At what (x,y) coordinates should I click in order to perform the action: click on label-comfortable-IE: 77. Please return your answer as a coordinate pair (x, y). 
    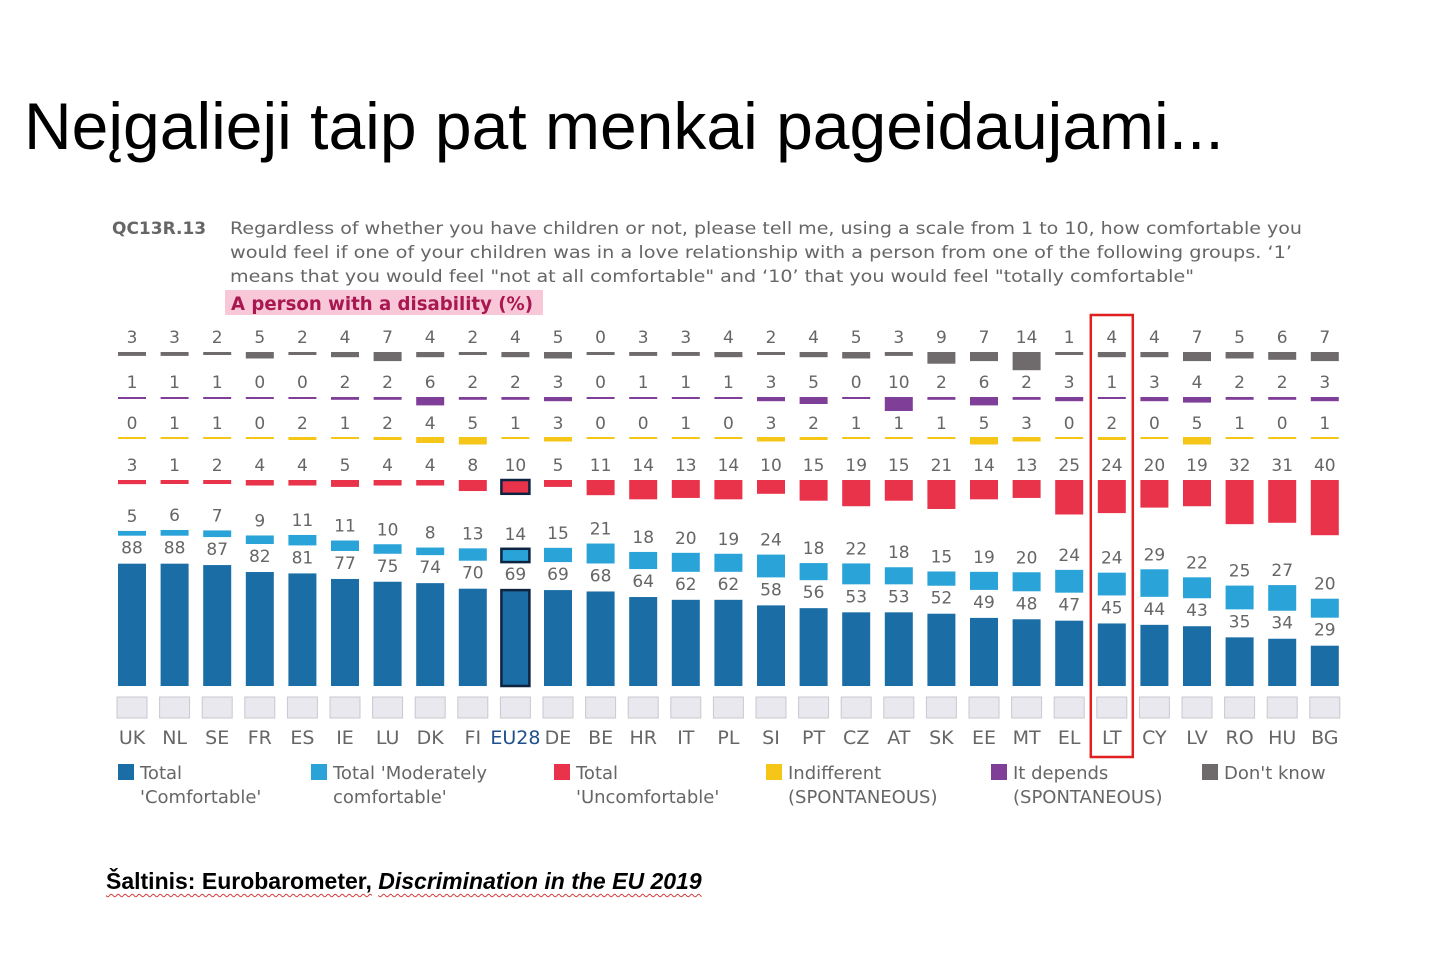
    Looking at the image, I should click on (345, 564).